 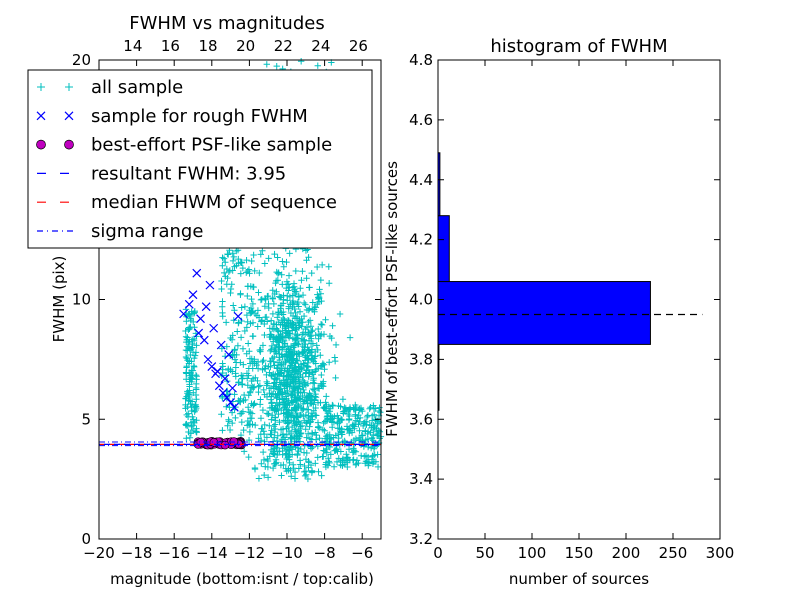 I want to click on legend-circle-icon, so click(x=69, y=144).